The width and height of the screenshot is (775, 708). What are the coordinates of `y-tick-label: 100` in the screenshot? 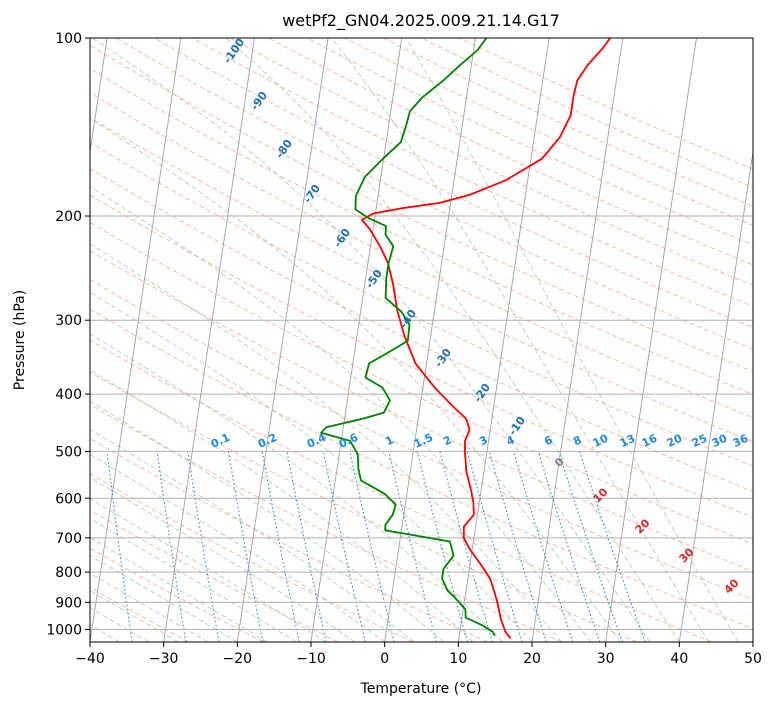 It's located at (68, 39).